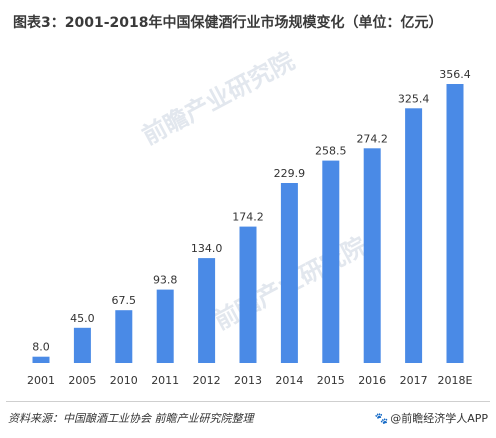 The width and height of the screenshot is (496, 438). What do you see at coordinates (41, 380) in the screenshot?
I see `x-tick-2001: 2001` at bounding box center [41, 380].